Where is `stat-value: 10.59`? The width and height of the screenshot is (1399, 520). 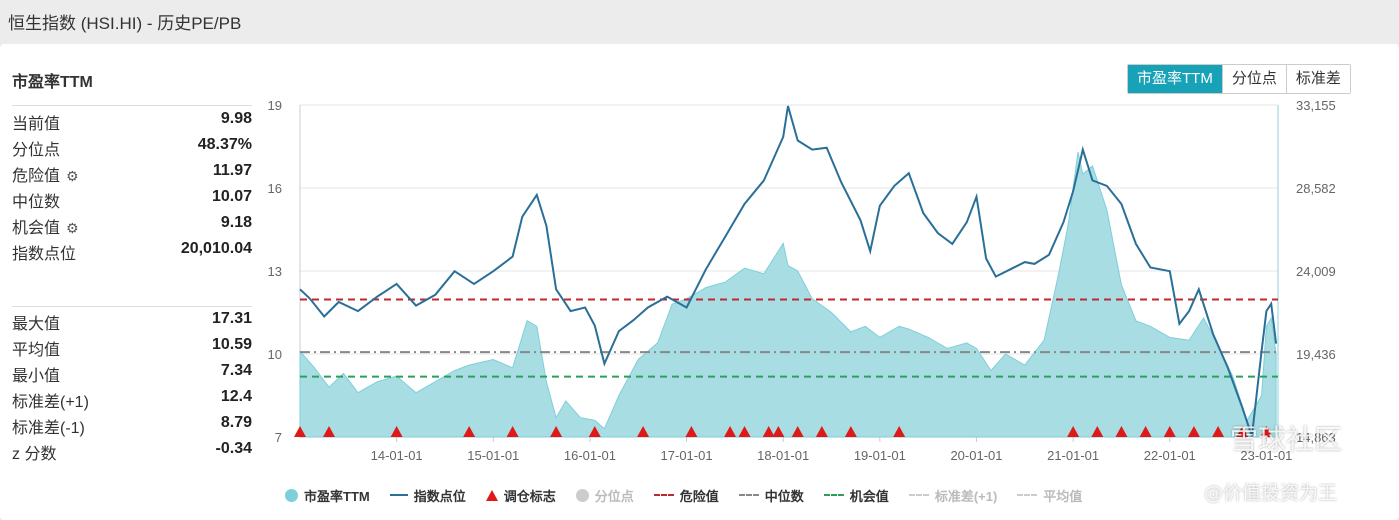
stat-value: 10.59 is located at coordinates (231, 344).